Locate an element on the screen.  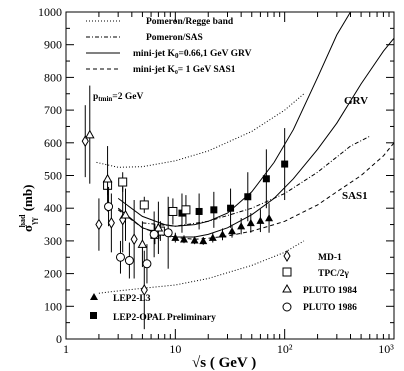
y-tick-label: 700 is located at coordinates (53, 110).